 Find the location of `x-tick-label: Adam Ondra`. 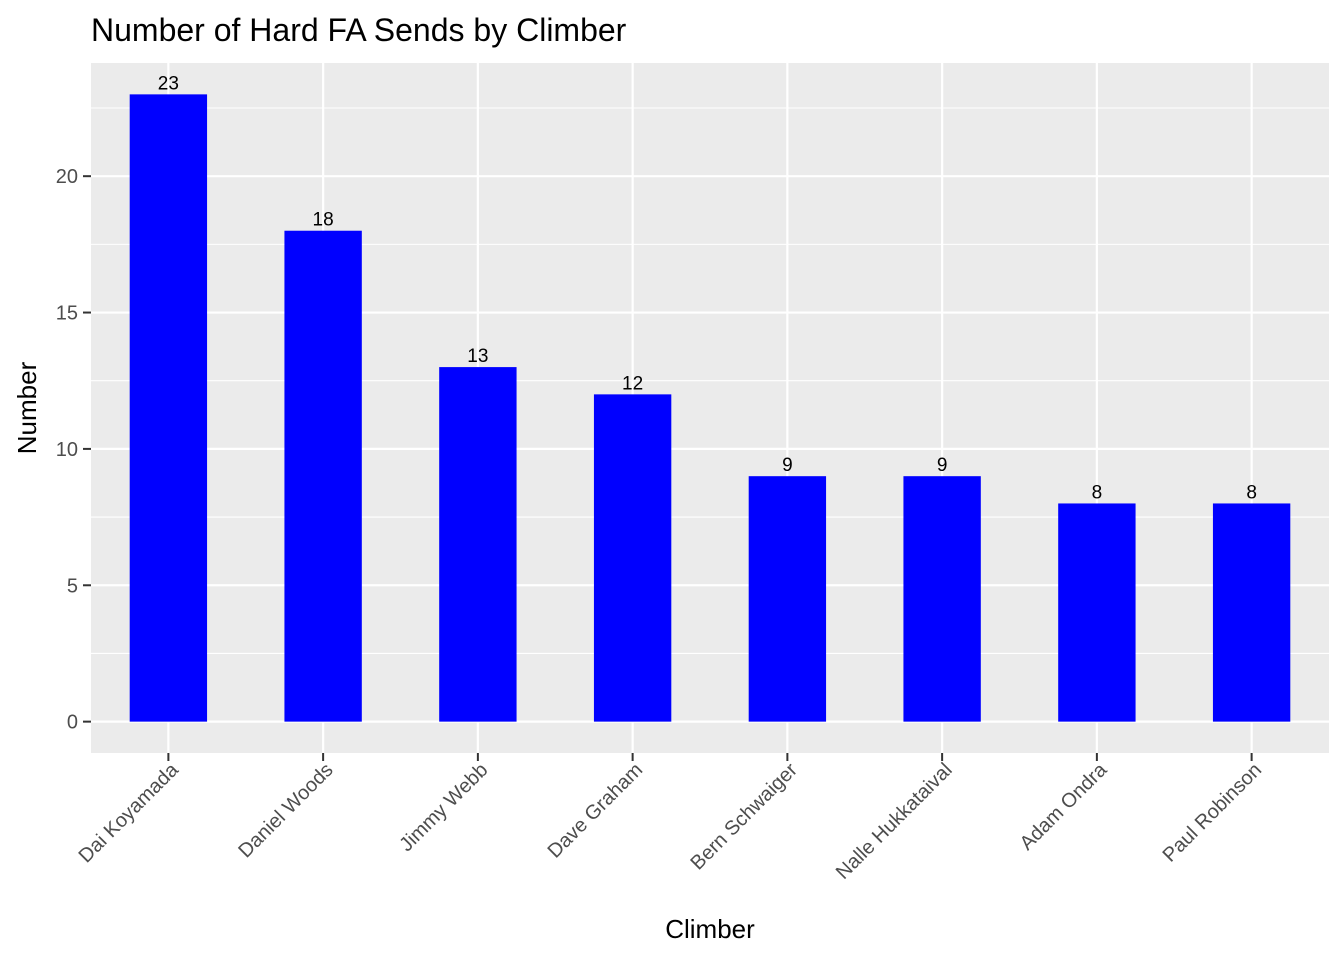

x-tick-label: Adam Ondra is located at coordinates (1064, 806).